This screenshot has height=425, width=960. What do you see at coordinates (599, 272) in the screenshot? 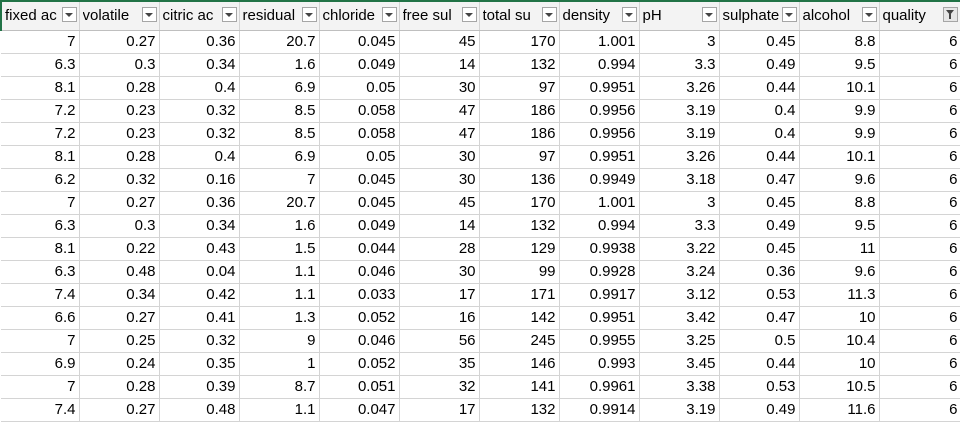
I see `table-cell: 0.9928` at bounding box center [599, 272].